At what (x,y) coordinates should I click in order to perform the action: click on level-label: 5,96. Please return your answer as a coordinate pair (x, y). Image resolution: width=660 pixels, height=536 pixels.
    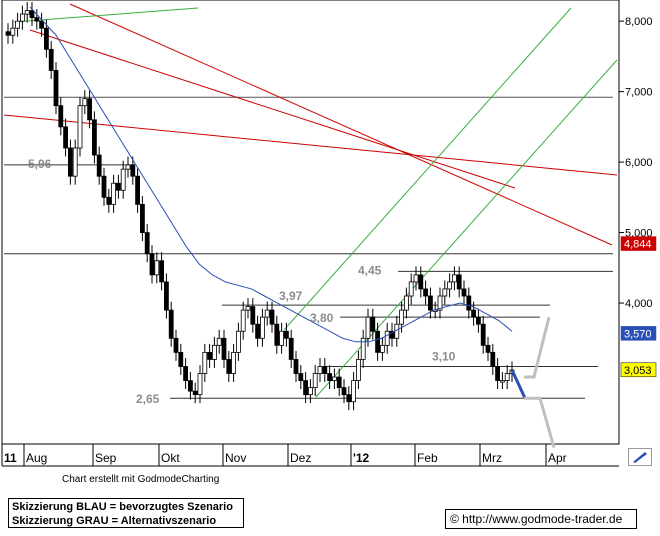
    Looking at the image, I should click on (40, 164).